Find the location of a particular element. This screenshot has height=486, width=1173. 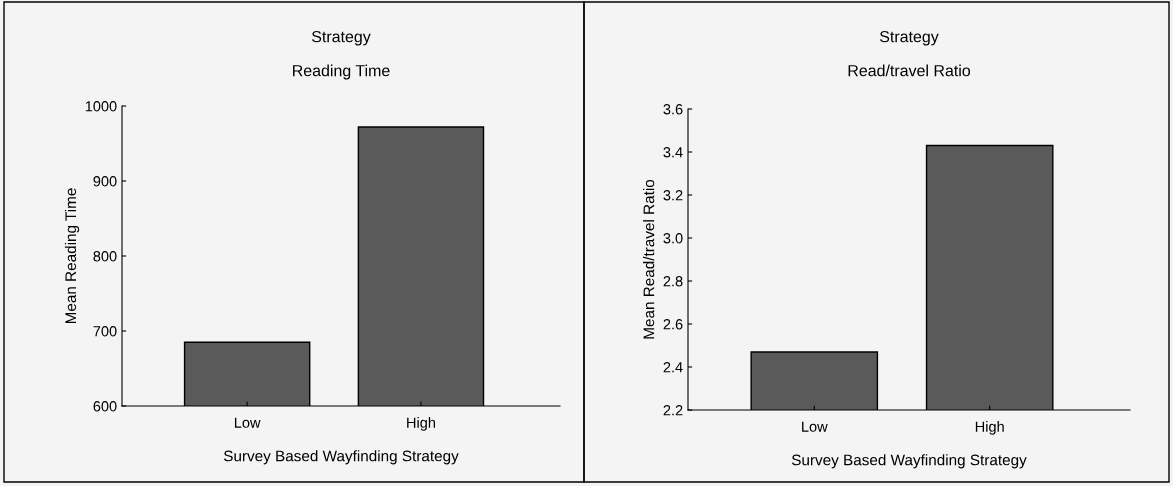

y-tick-label: 3.4 is located at coordinates (673, 152).